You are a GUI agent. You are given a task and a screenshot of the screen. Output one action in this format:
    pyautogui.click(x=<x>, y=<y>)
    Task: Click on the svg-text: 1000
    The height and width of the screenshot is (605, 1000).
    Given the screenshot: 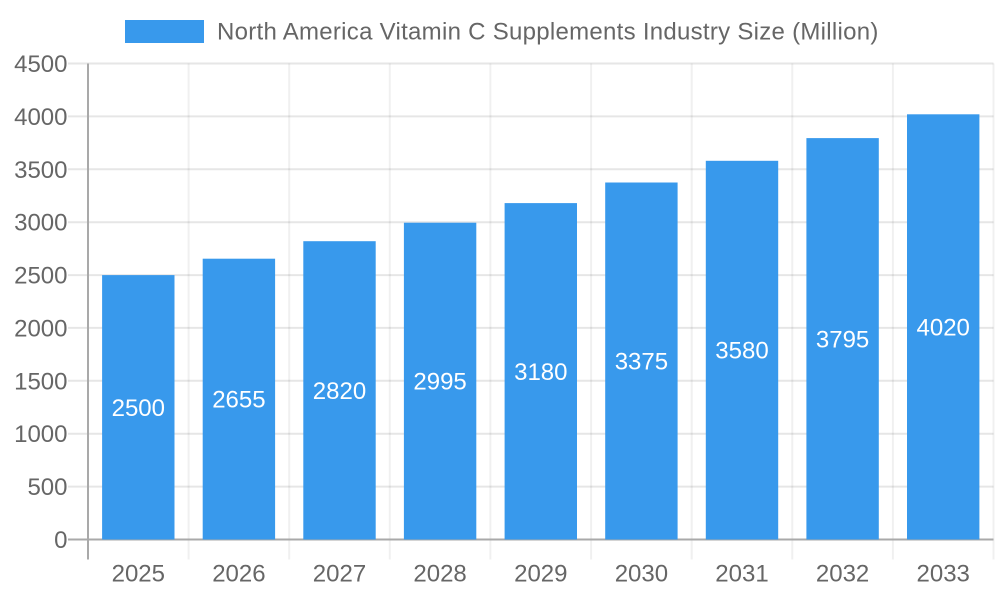 What is the action you would take?
    pyautogui.click(x=40, y=434)
    